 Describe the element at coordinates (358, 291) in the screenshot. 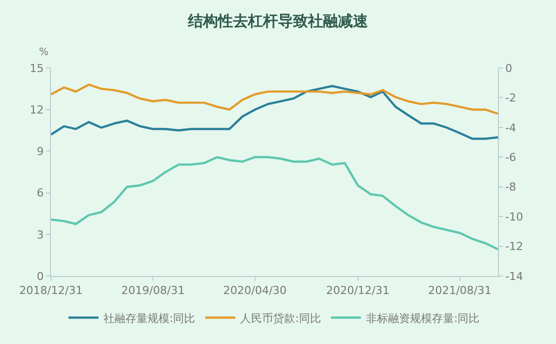

I see `x-tick-label: 2020/12/31` at that location.